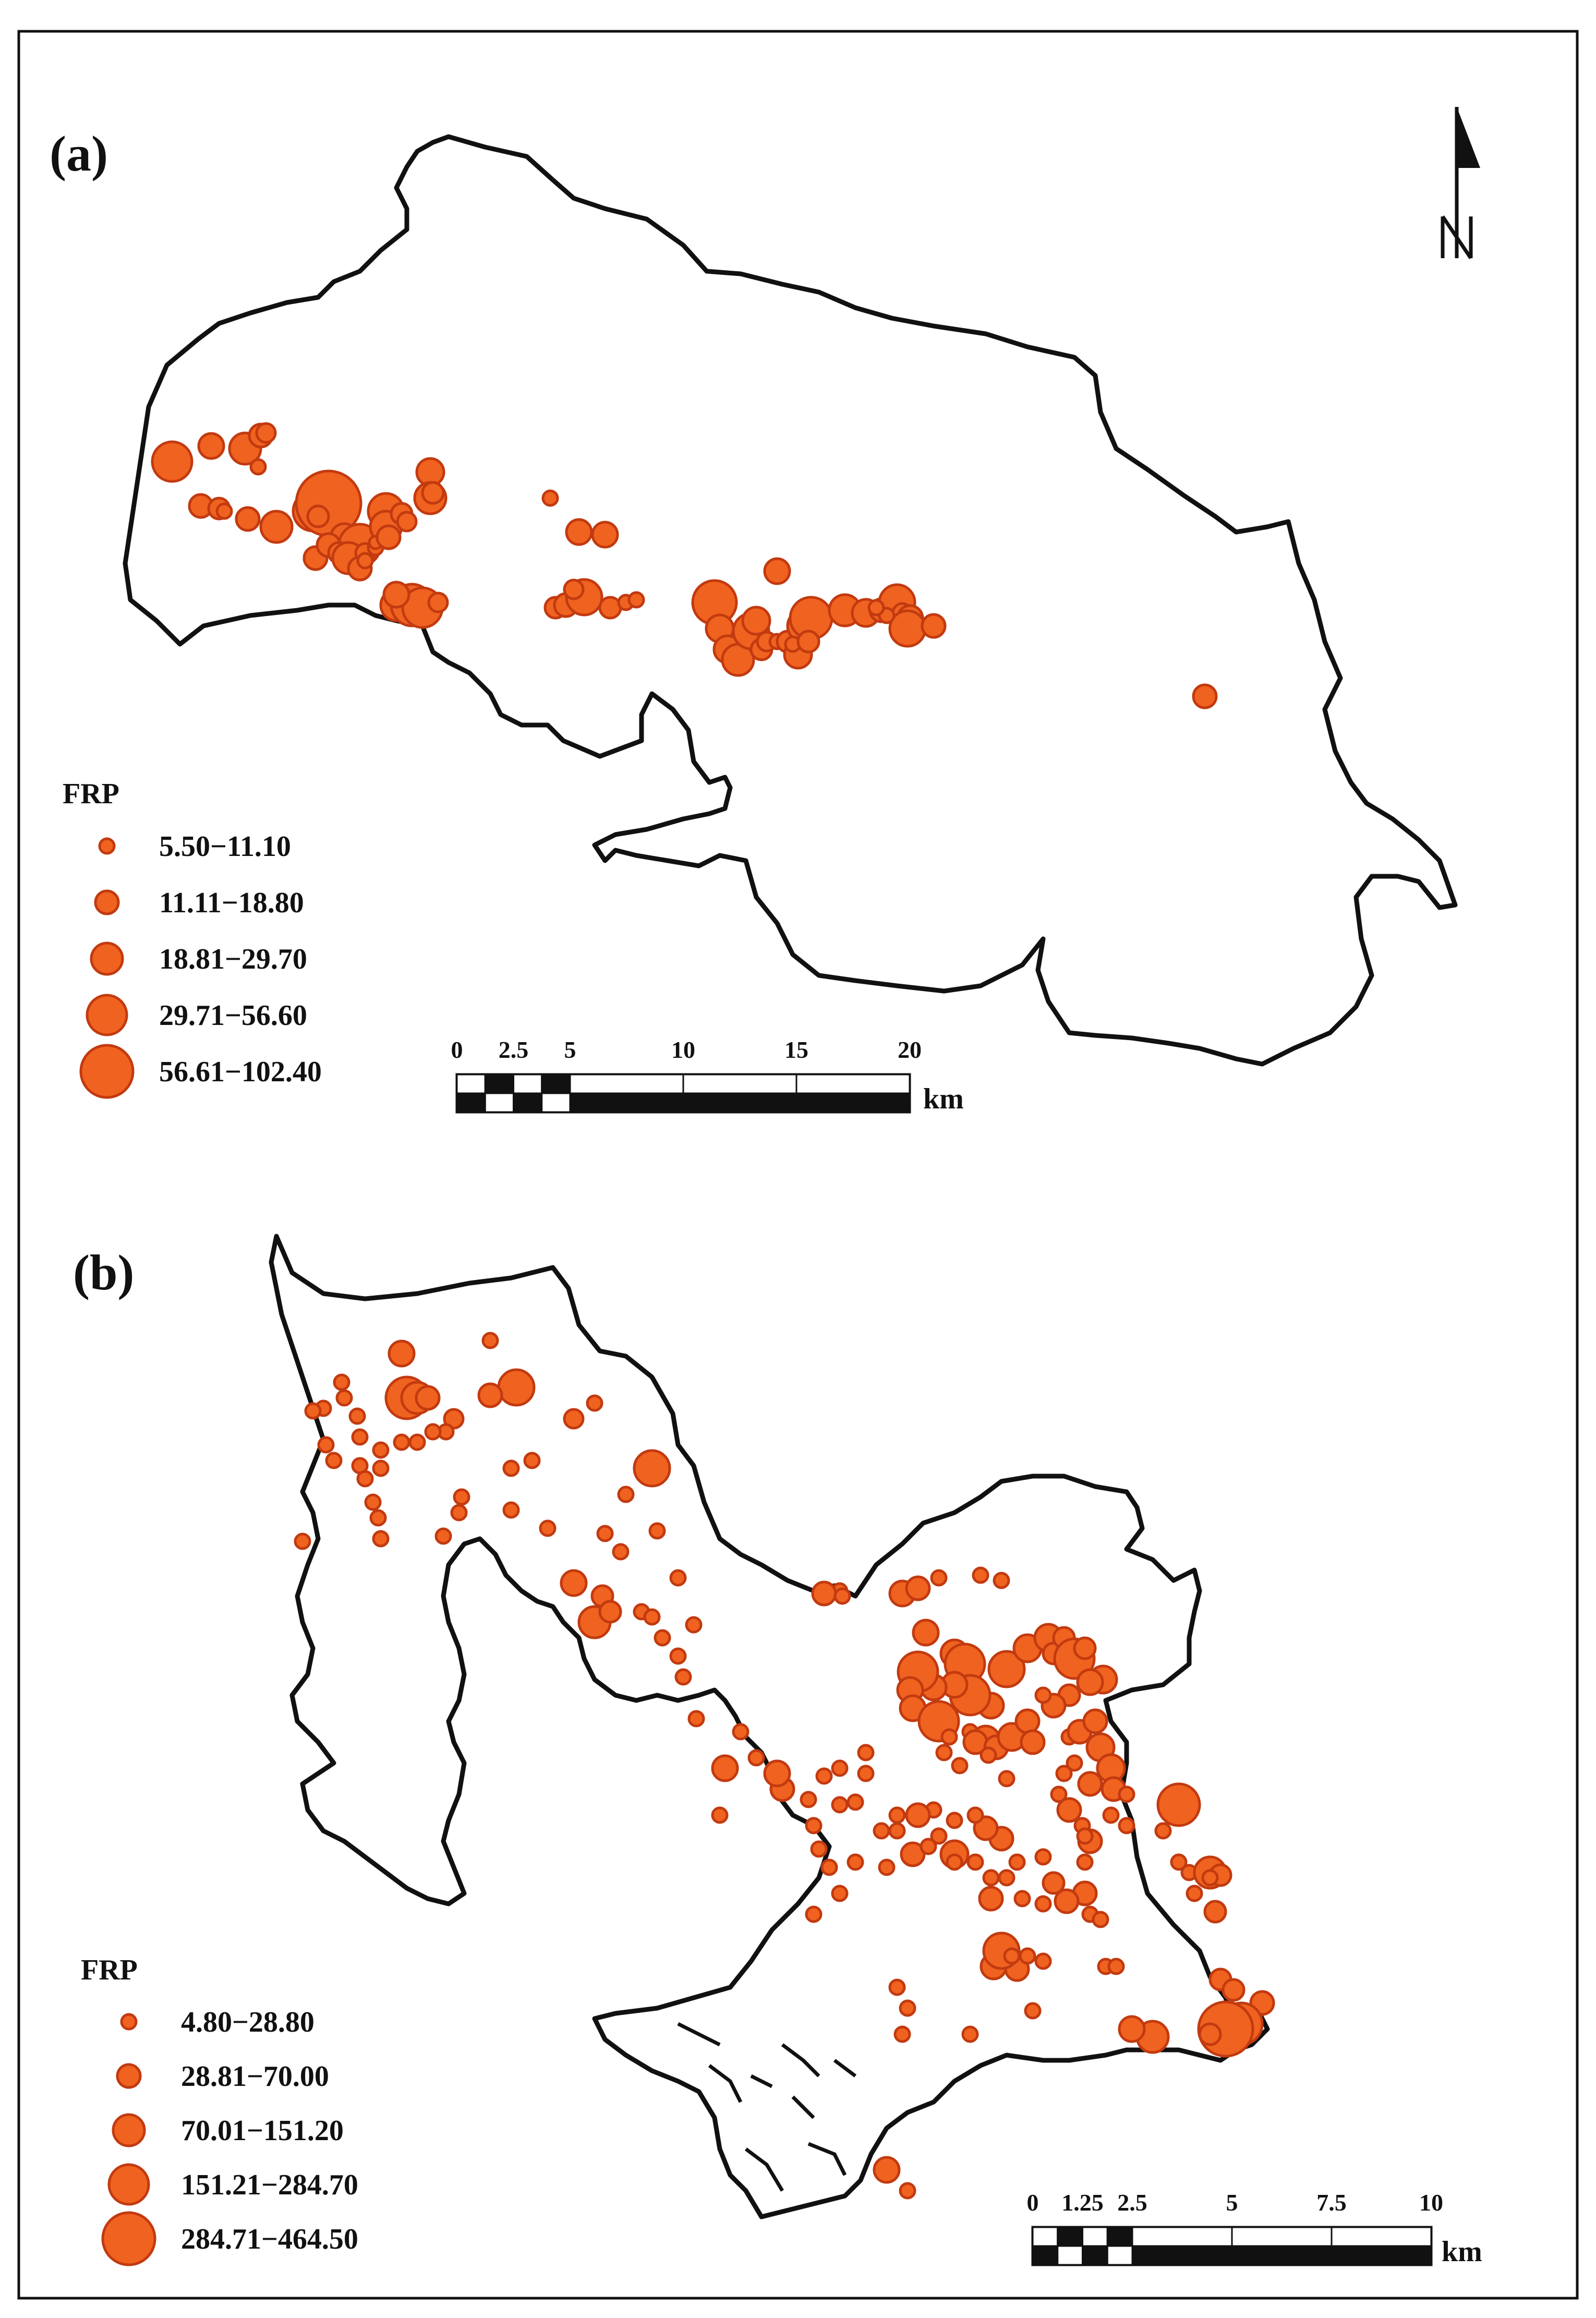  I want to click on legend-a-class-0: 5.50−11.10, so click(225, 846).